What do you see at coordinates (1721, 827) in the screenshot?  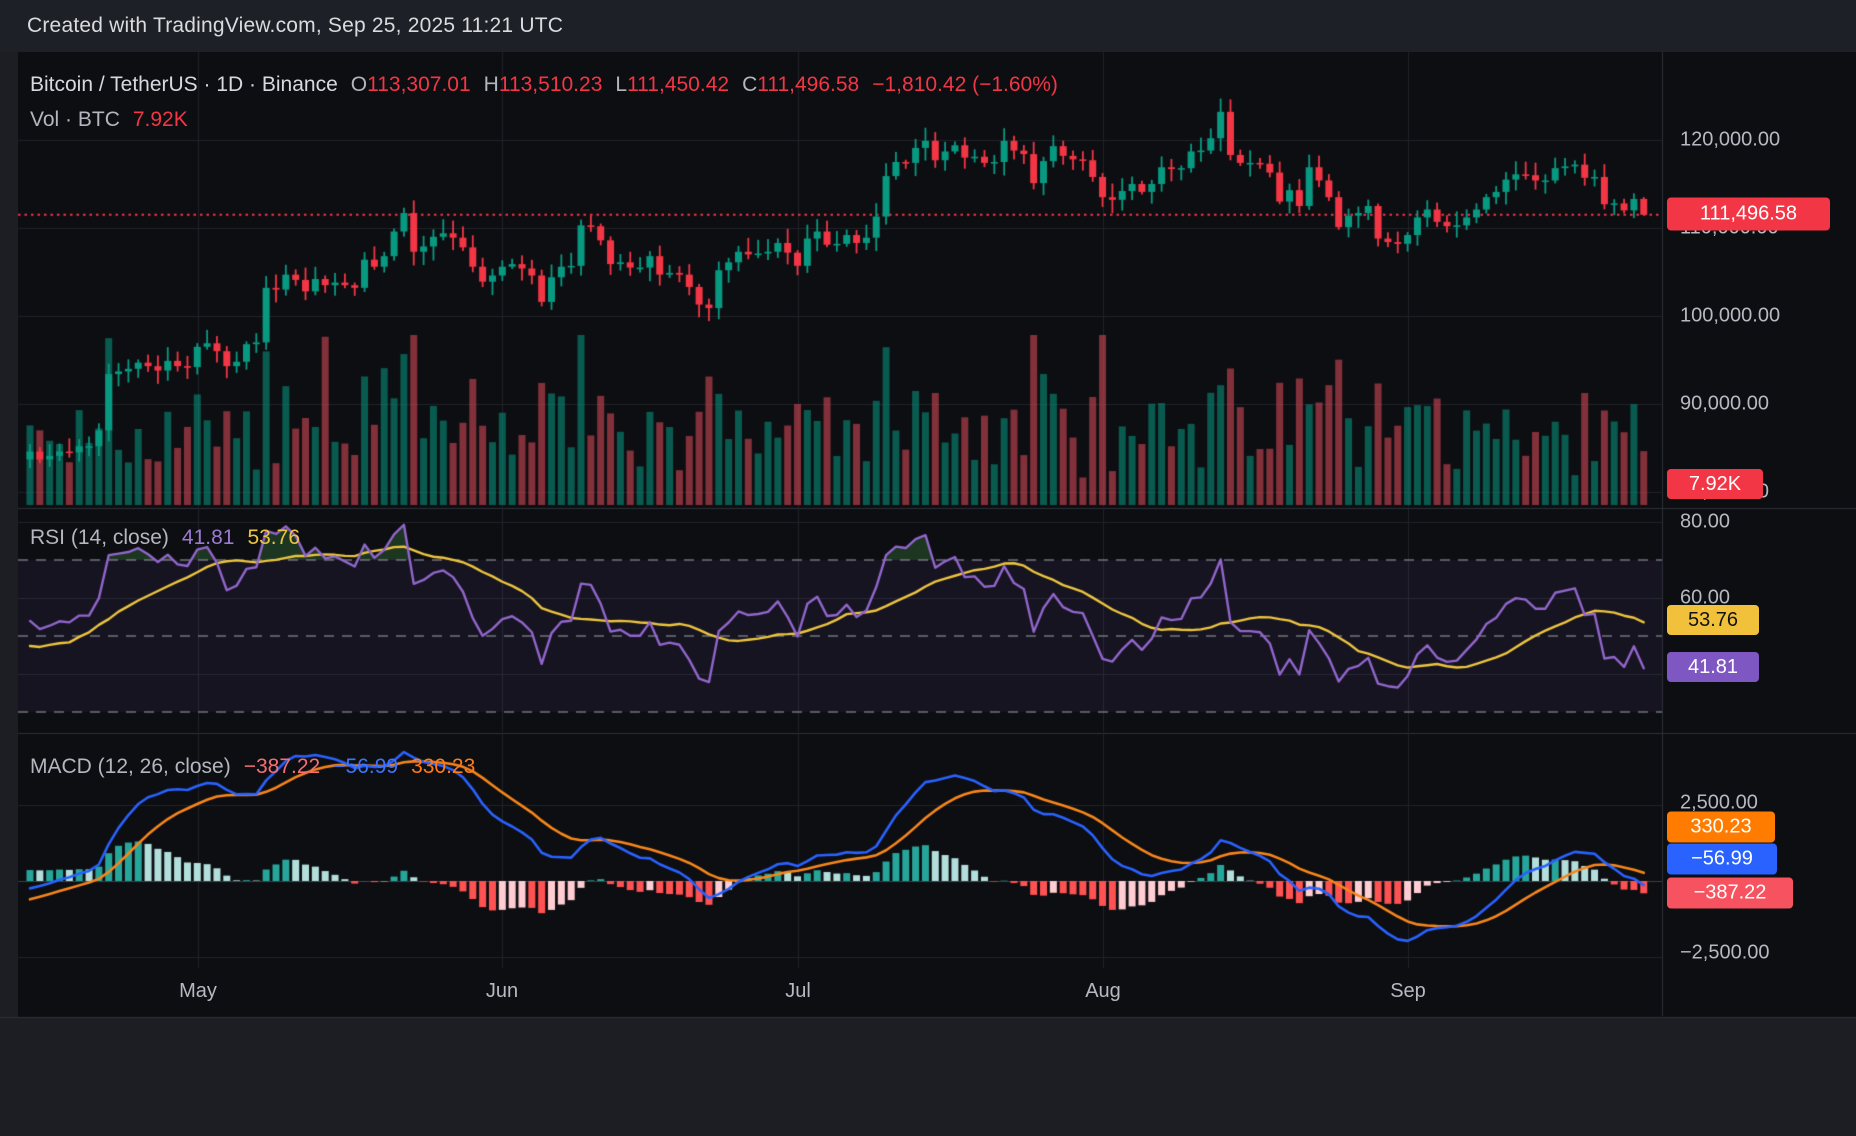 I see `macd-signal-badge: 330.23` at bounding box center [1721, 827].